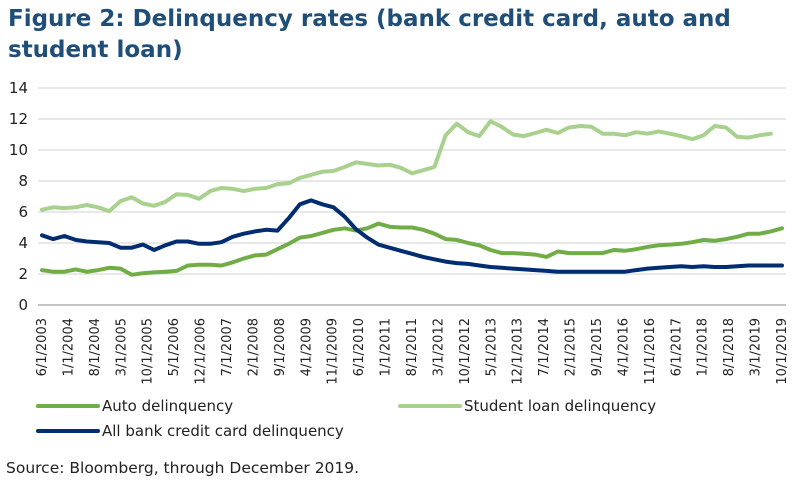  Describe the element at coordinates (333, 351) in the screenshot. I see `x-tick-label: 11/1/2009` at that location.